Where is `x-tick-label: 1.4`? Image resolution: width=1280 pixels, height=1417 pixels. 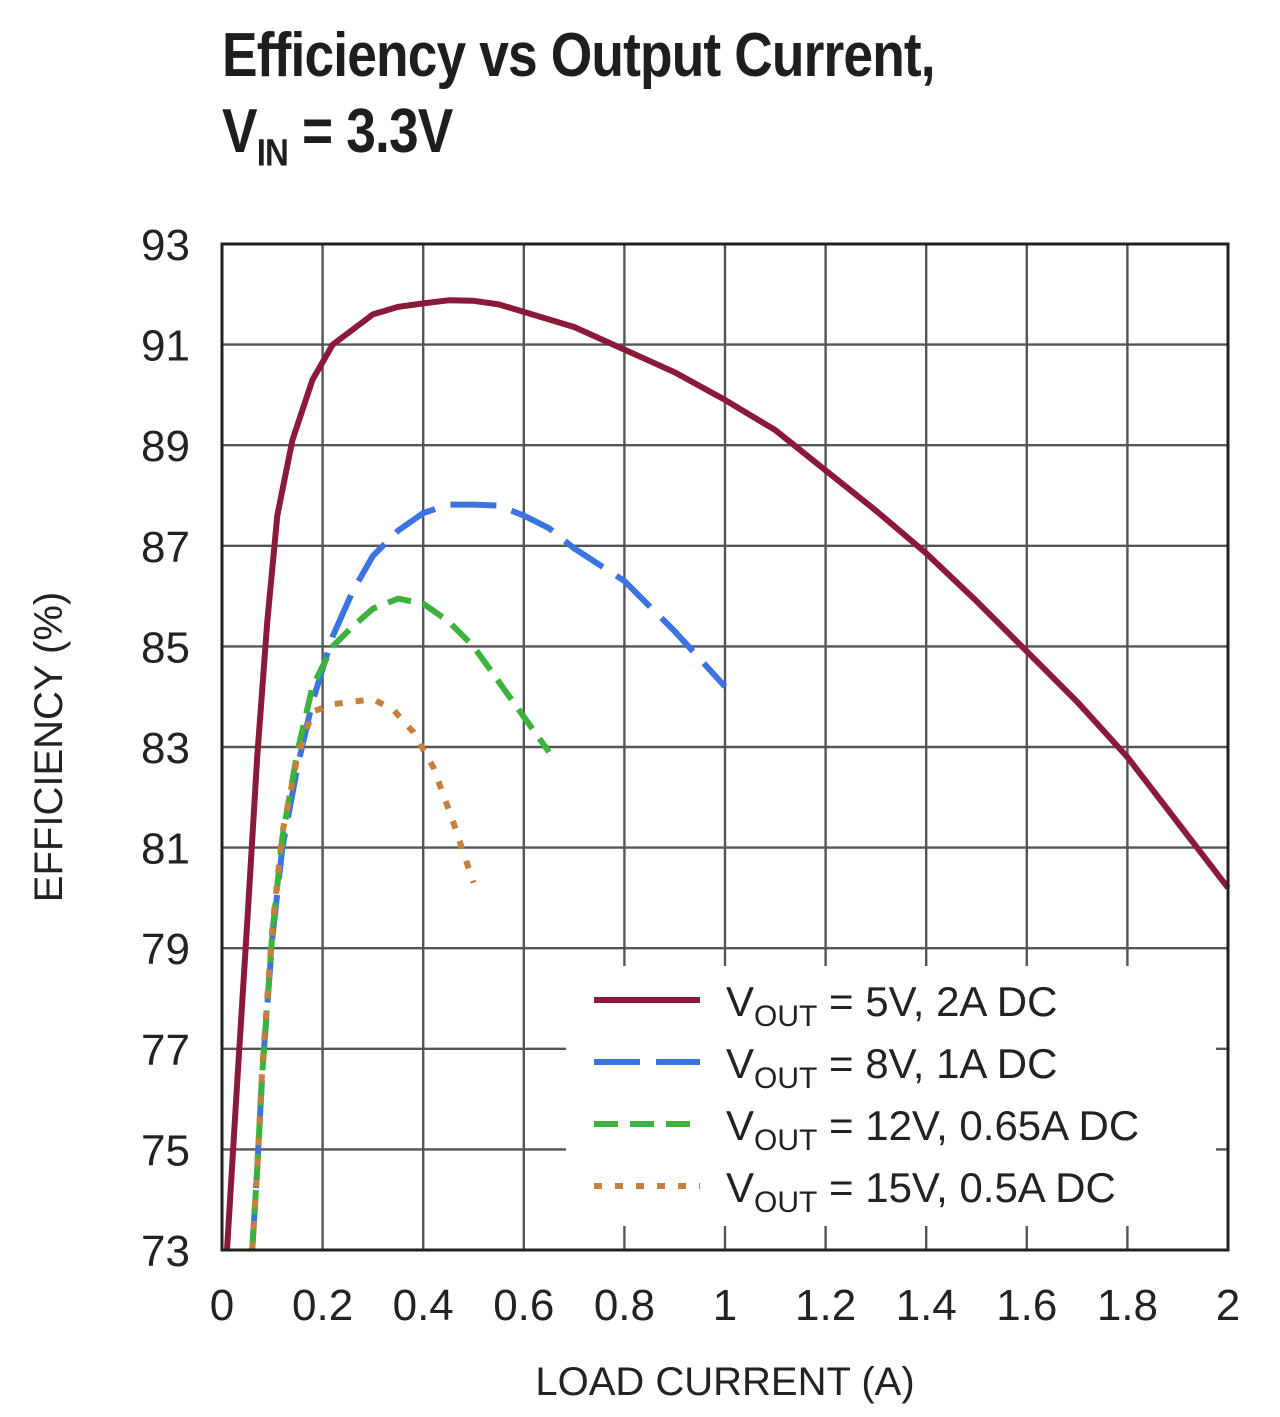 x-tick-label: 1.4 is located at coordinates (926, 1305).